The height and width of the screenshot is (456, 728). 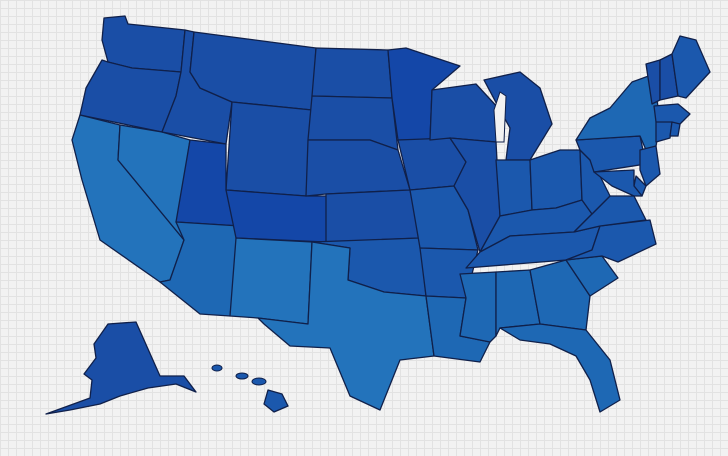 I want to click on state-nm, so click(x=271, y=281).